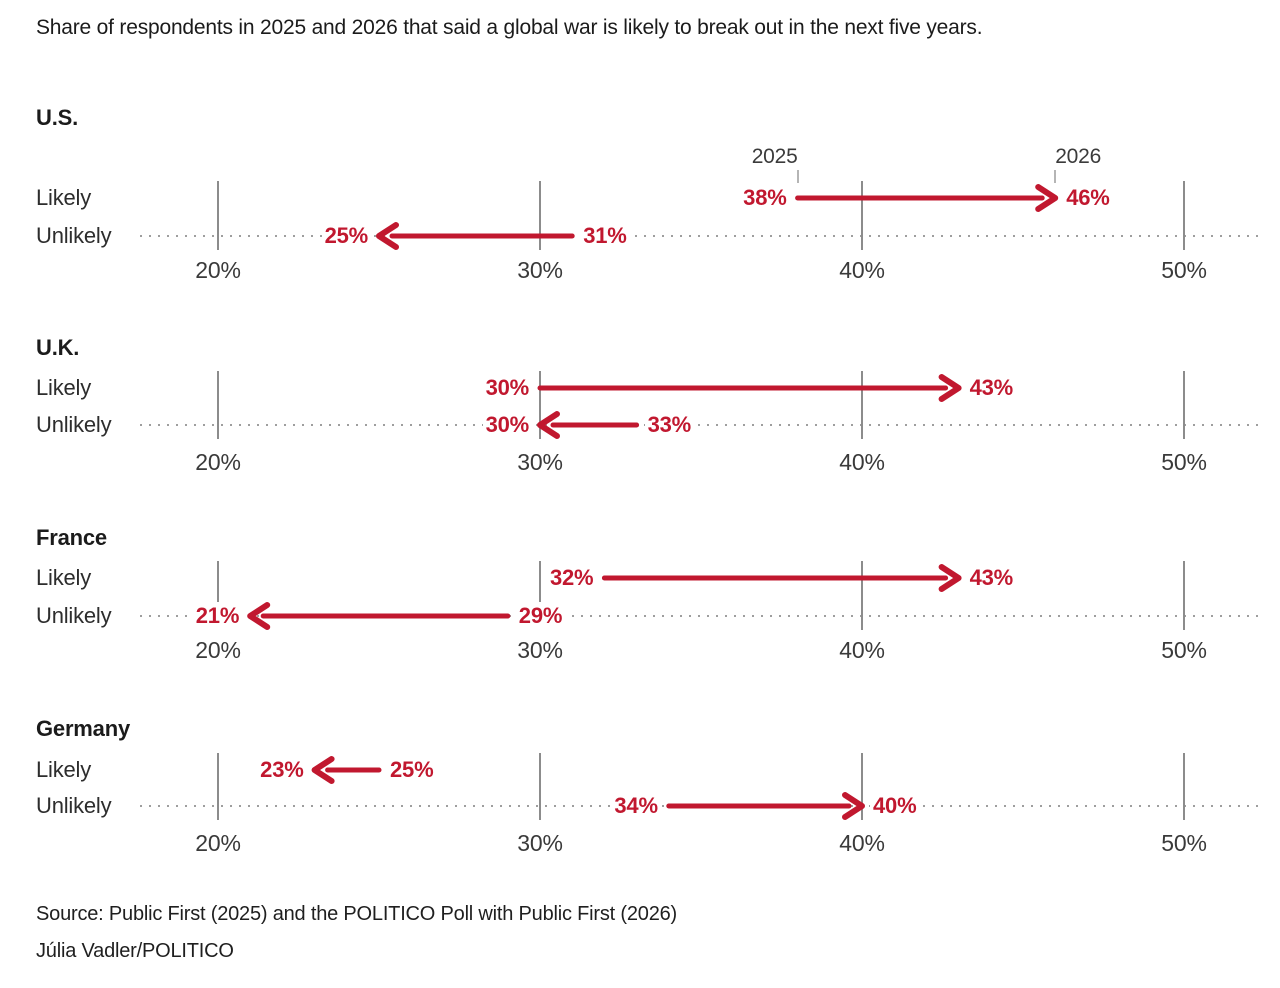 The height and width of the screenshot is (988, 1280). Describe the element at coordinates (282, 770) in the screenshot. I see `value-label-2026-germany-likely: 23%` at that location.